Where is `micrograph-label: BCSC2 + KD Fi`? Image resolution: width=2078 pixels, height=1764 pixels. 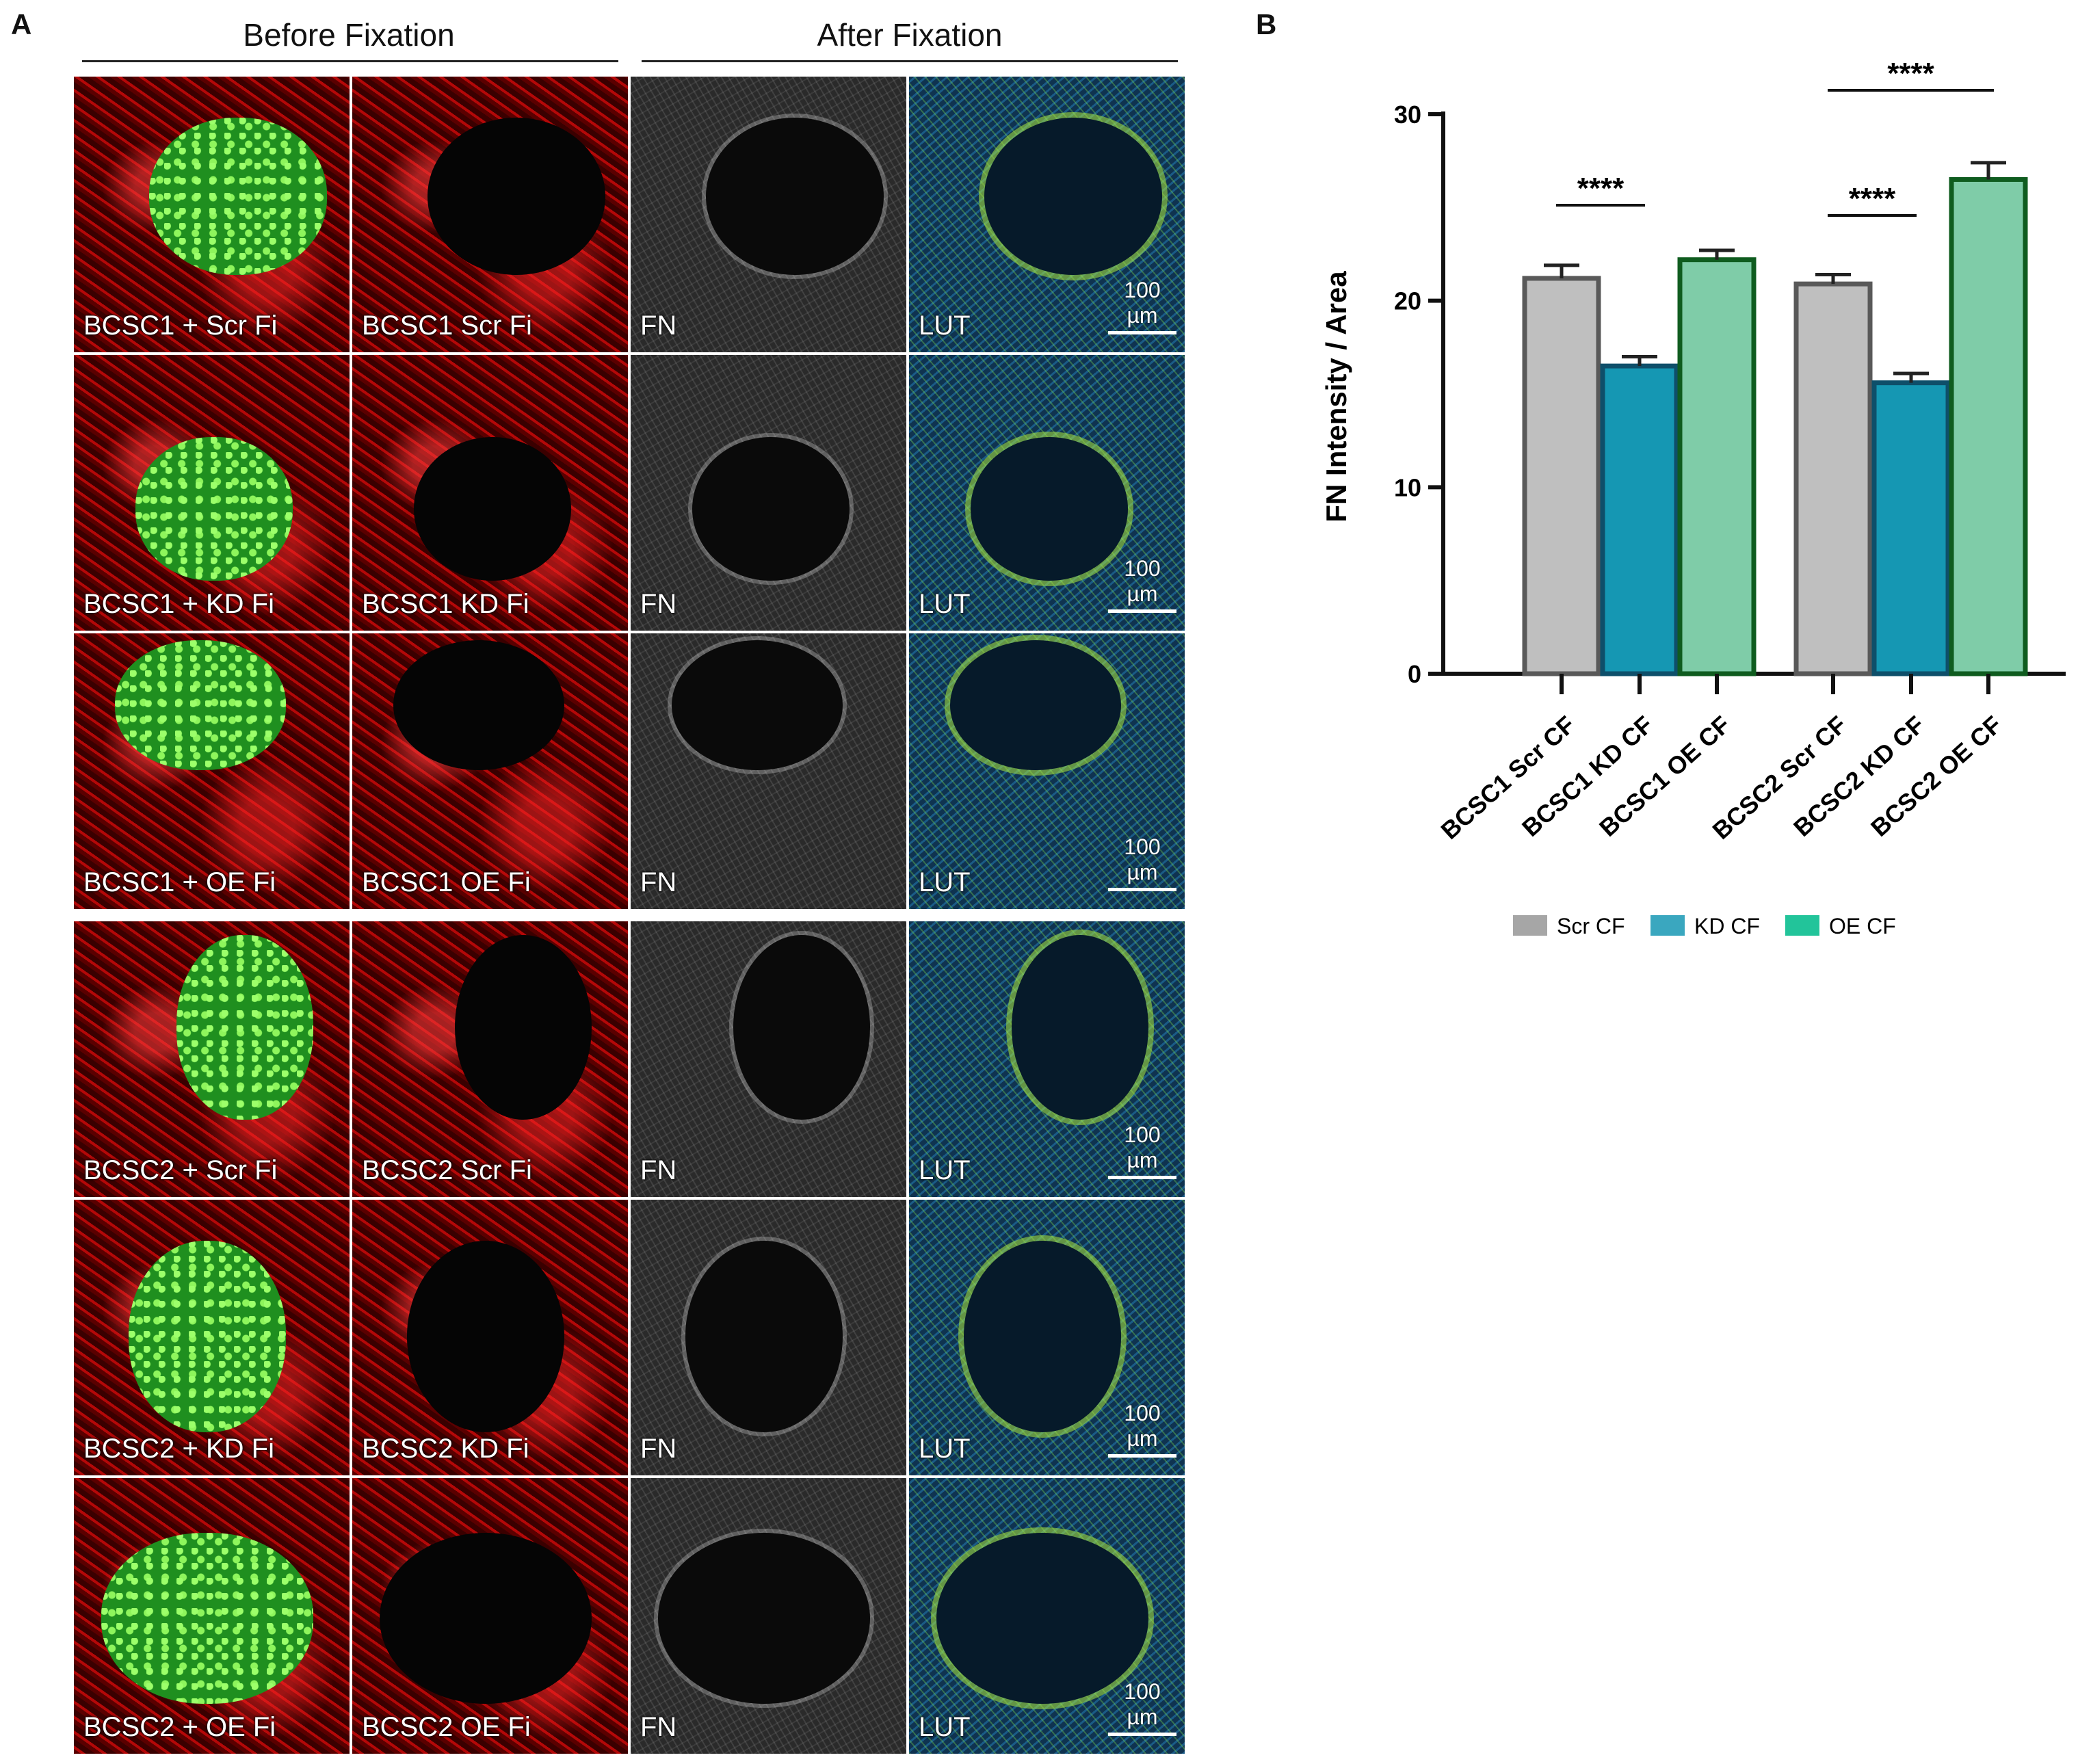
micrograph-label: BCSC2 + KD Fi is located at coordinates (178, 1449).